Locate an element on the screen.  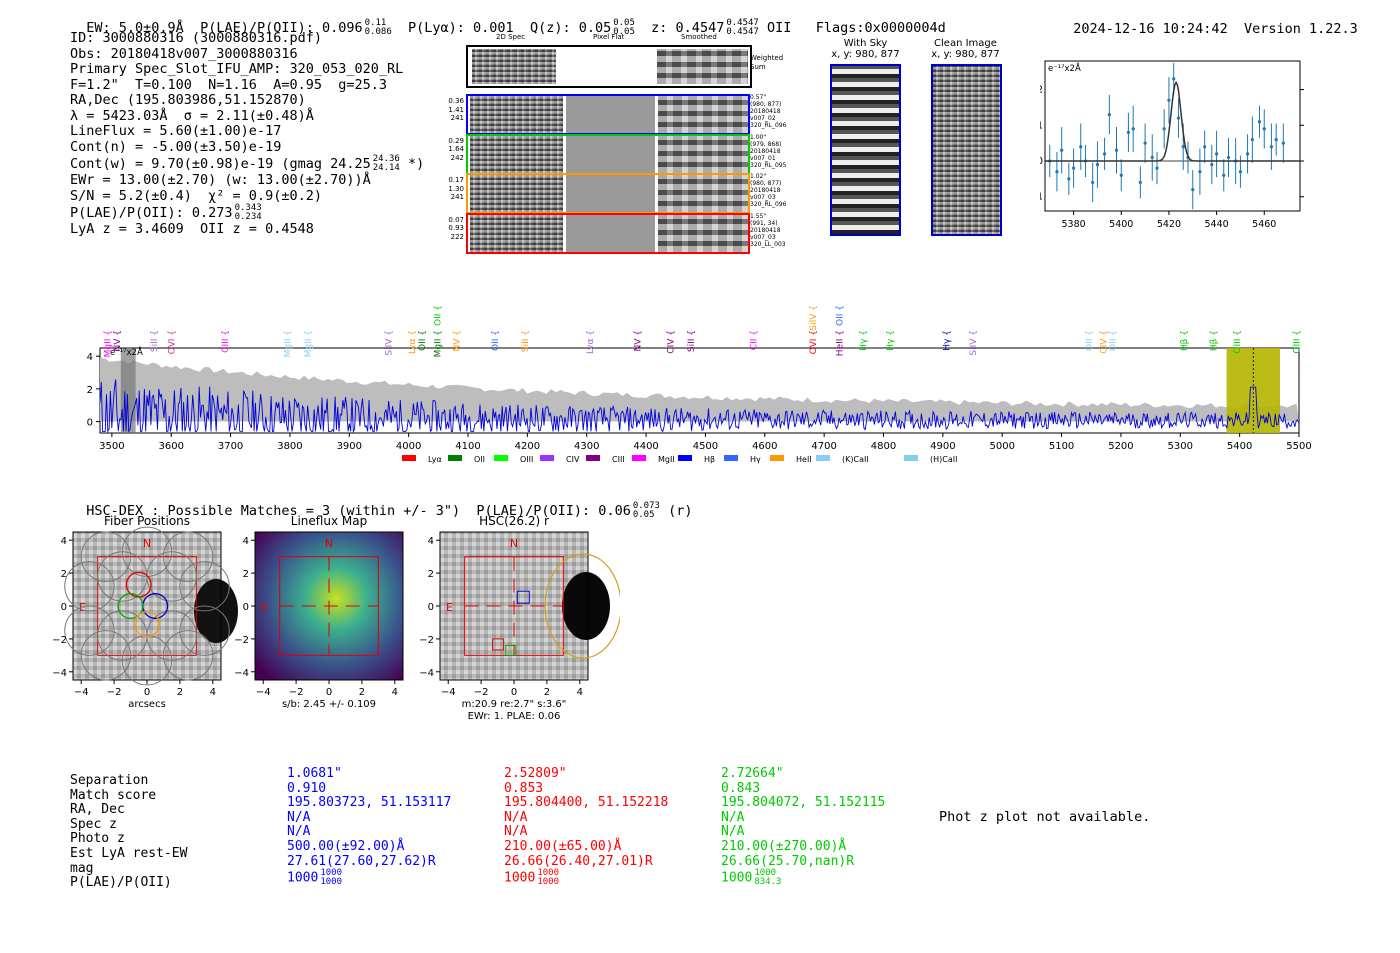
match-cell: 27.61(27.60,27.62)R is located at coordinates (361, 861).